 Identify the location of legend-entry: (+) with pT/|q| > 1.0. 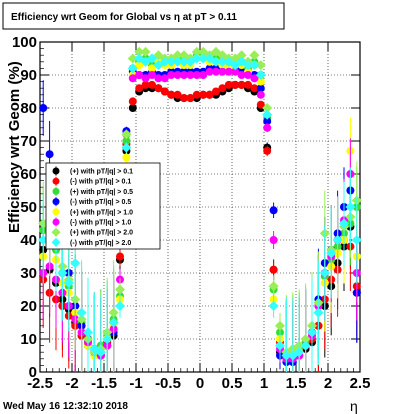
(92, 212).